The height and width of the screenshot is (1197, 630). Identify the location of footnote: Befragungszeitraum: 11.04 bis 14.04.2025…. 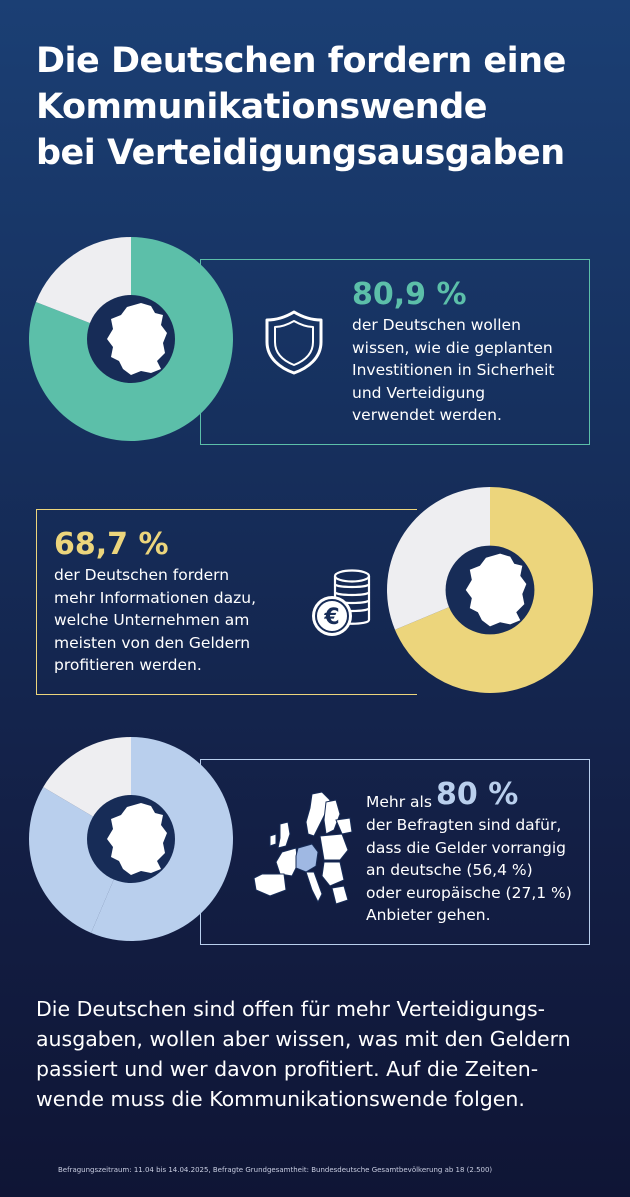
(275, 1170).